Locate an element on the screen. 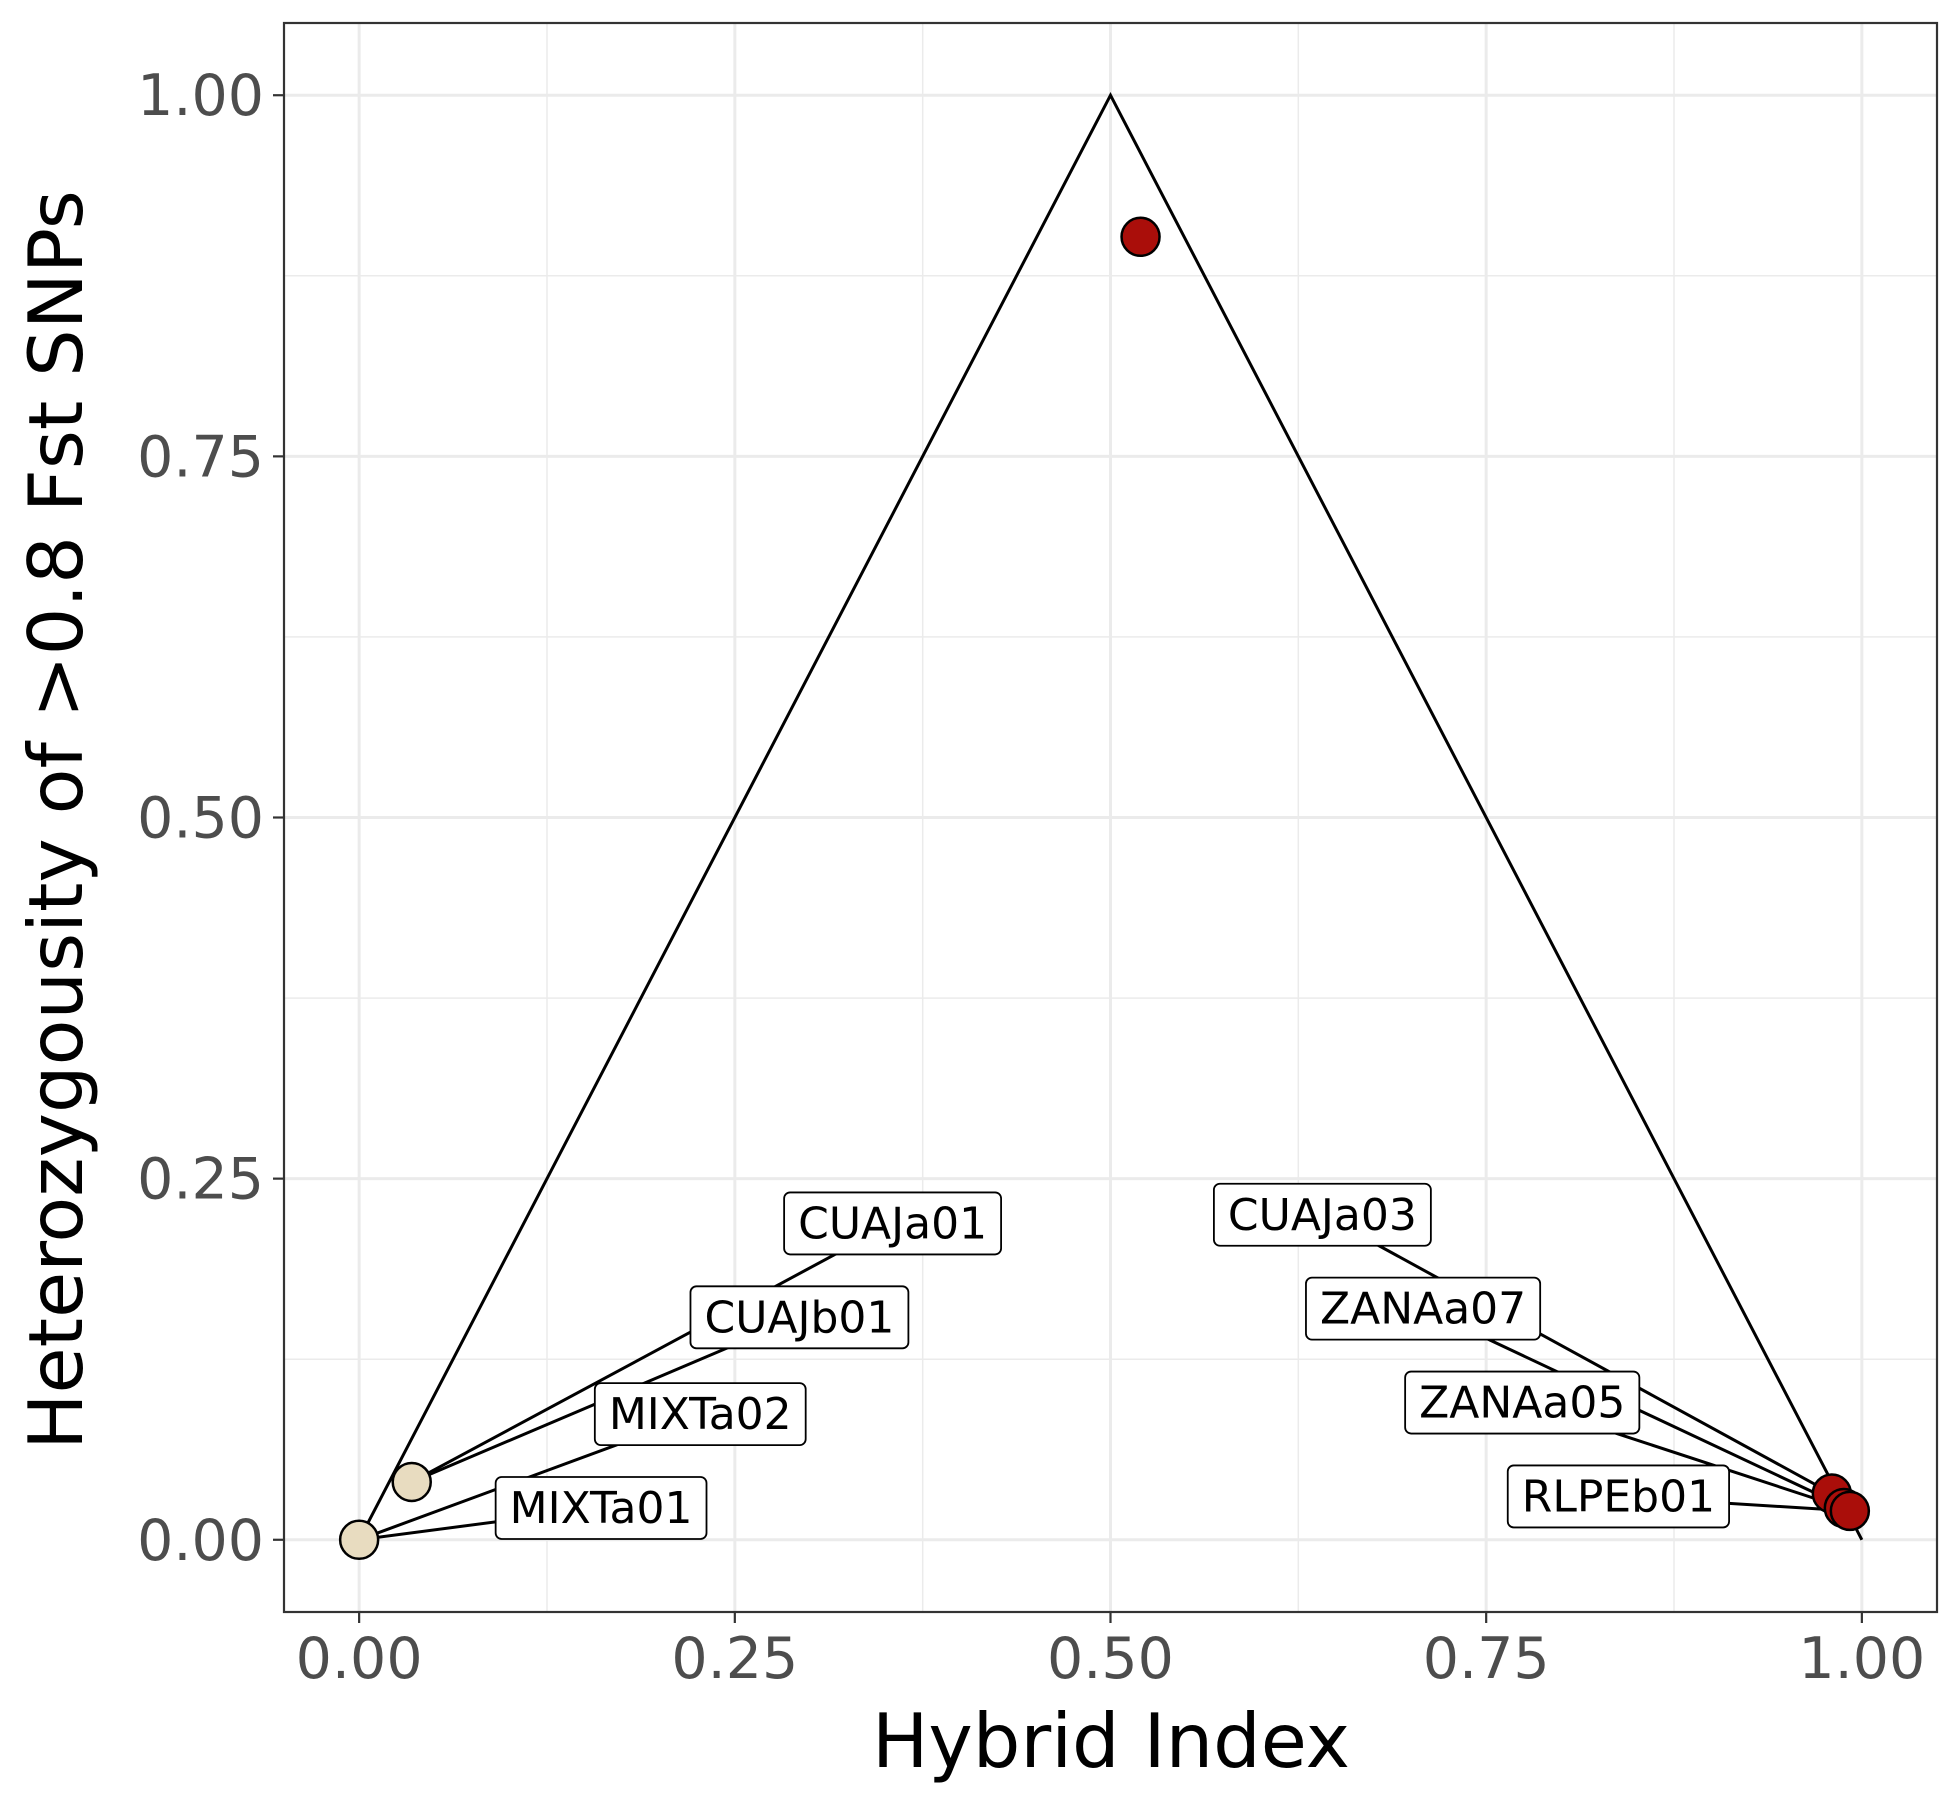 The height and width of the screenshot is (1800, 1950). point-label: CUAJa01 is located at coordinates (892, 1223).